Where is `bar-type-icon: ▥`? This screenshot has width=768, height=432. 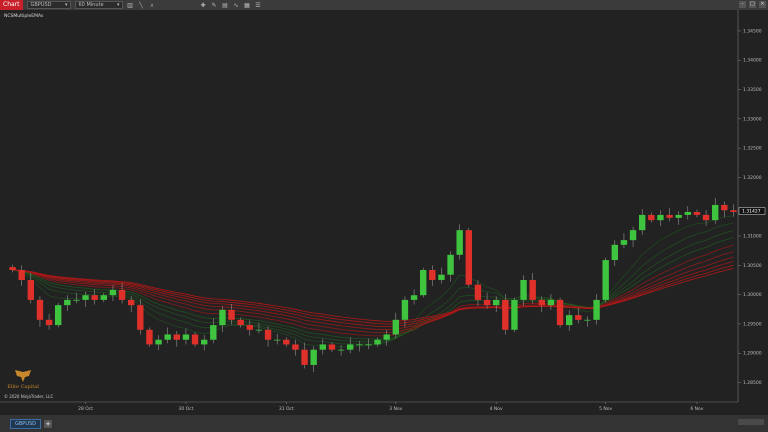 bar-type-icon: ▥ is located at coordinates (130, 5).